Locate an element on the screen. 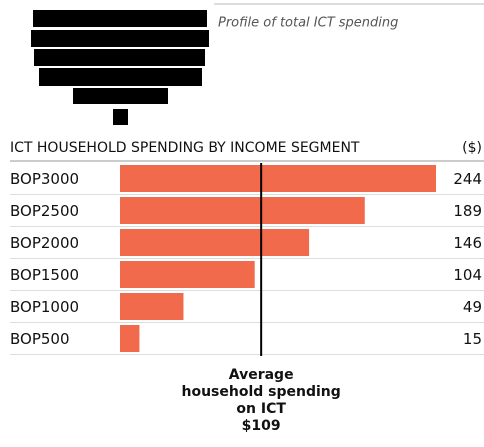 The image size is (484, 447). caption: Profile of total ICT spending is located at coordinates (308, 23).